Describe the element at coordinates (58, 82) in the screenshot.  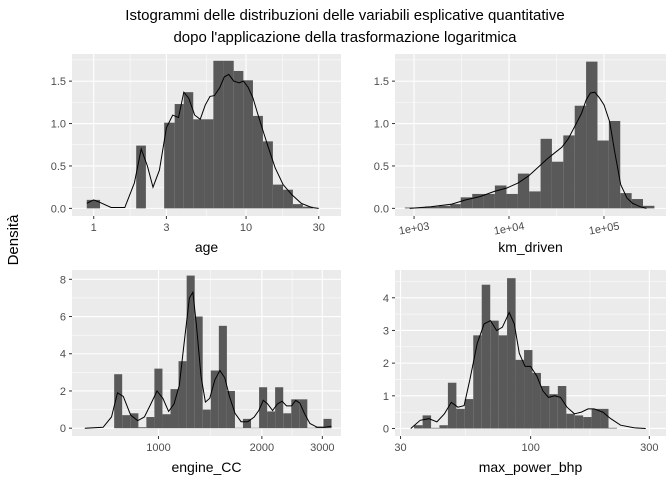
I see `y-tick-label: 1.5` at that location.